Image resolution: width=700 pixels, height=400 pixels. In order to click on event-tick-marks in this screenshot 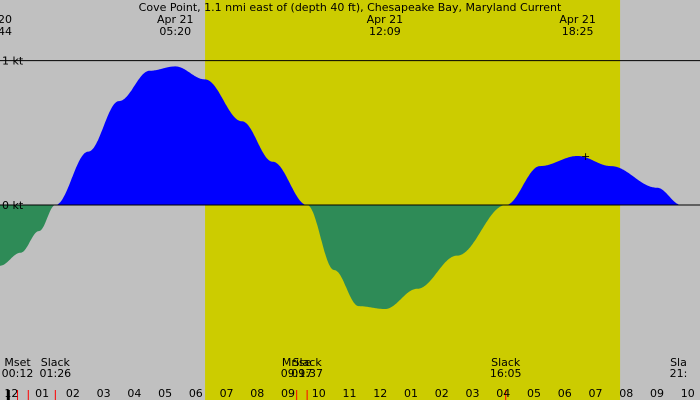, I will do `click(256, 395)`.